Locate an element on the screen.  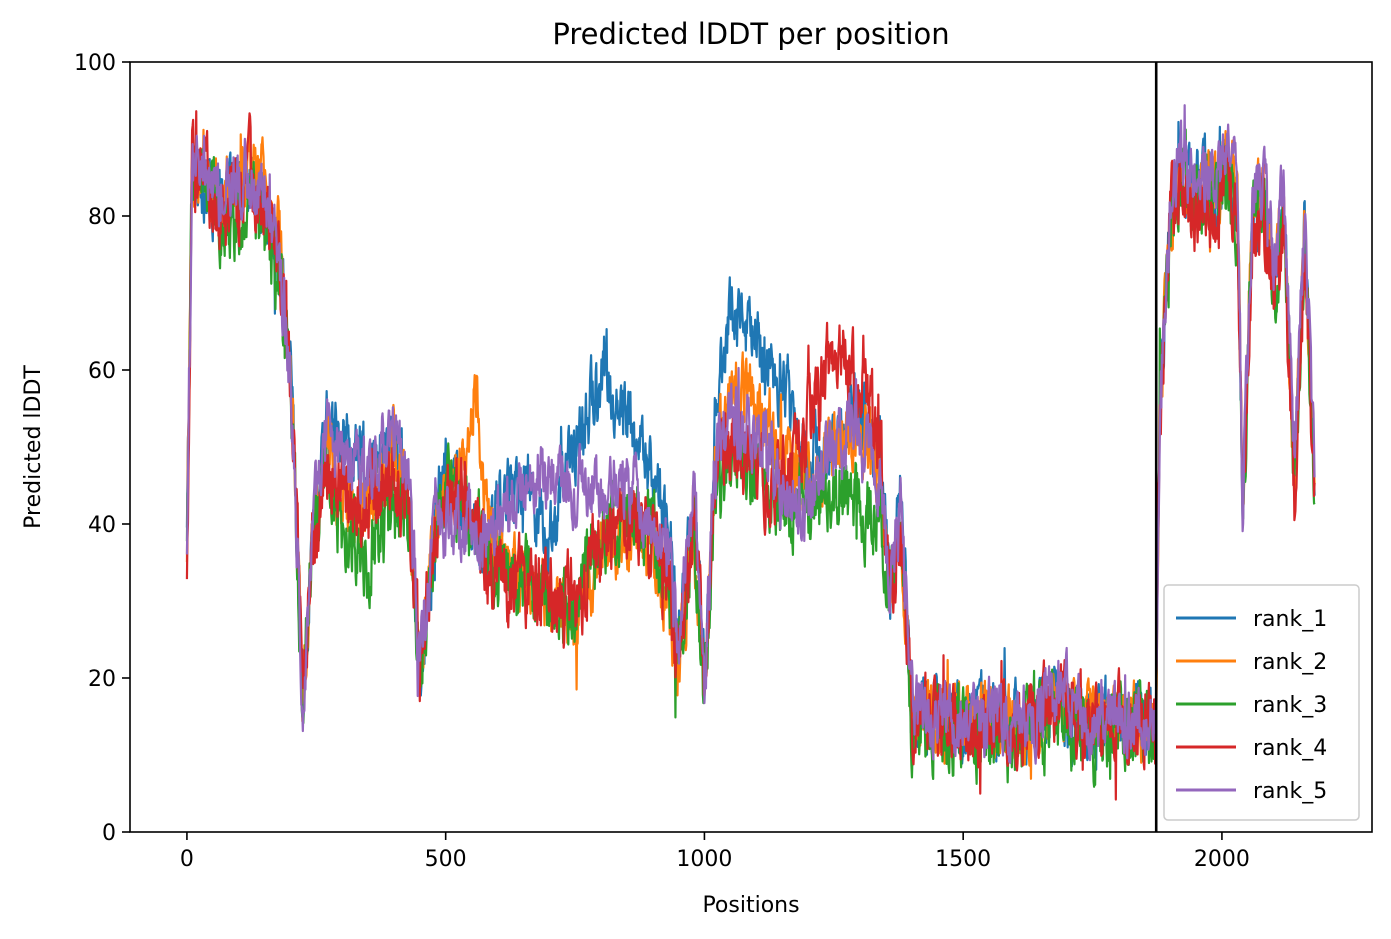
legend-label-rank_2: rank_2 is located at coordinates (1290, 662).